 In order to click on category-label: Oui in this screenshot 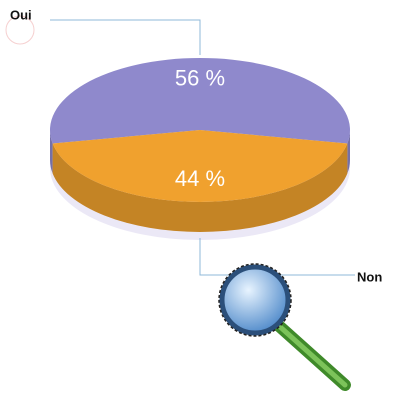, I will do `click(21, 14)`.